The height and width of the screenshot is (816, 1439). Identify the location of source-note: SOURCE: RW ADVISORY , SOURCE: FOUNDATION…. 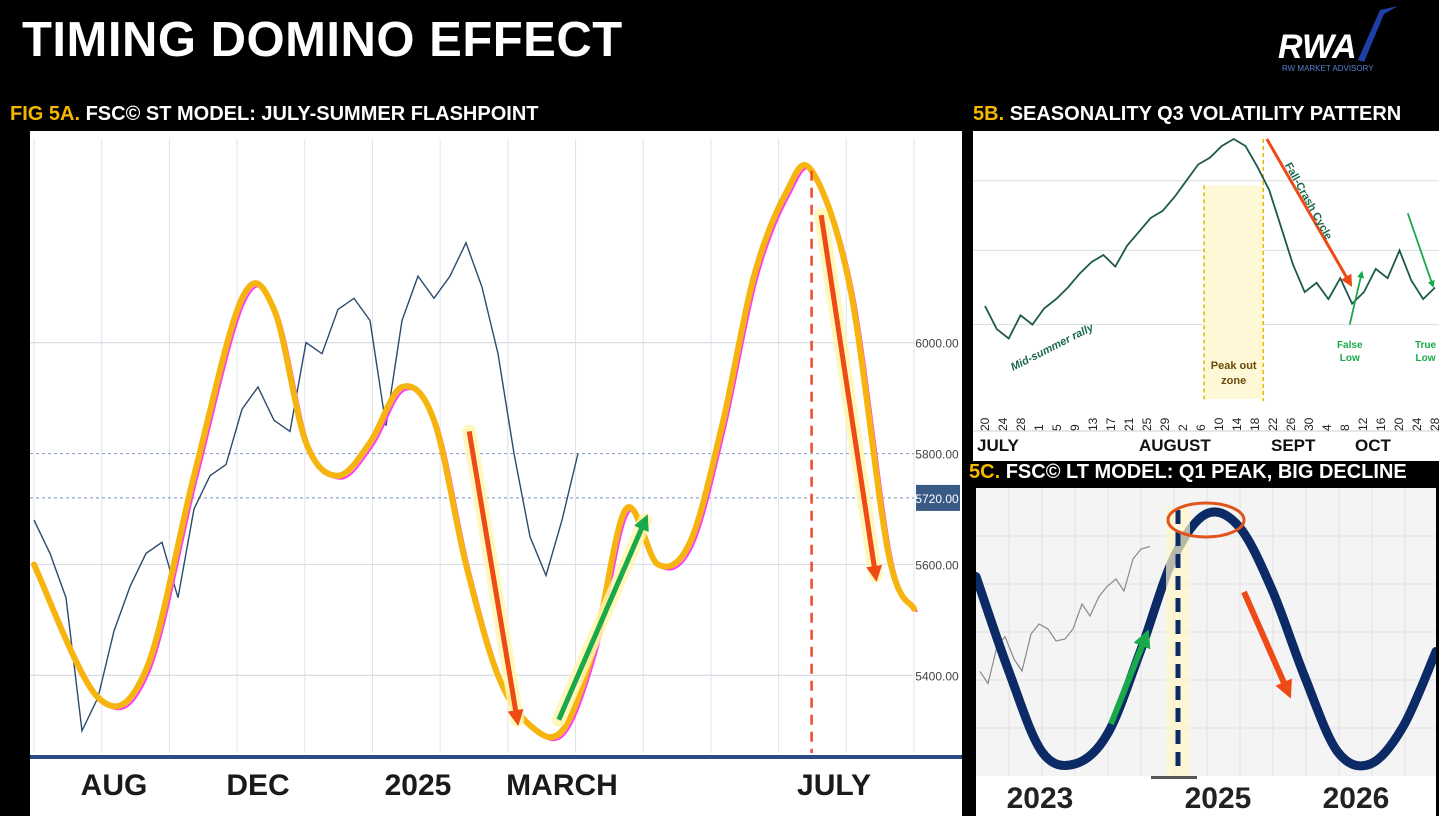
(8, 498).